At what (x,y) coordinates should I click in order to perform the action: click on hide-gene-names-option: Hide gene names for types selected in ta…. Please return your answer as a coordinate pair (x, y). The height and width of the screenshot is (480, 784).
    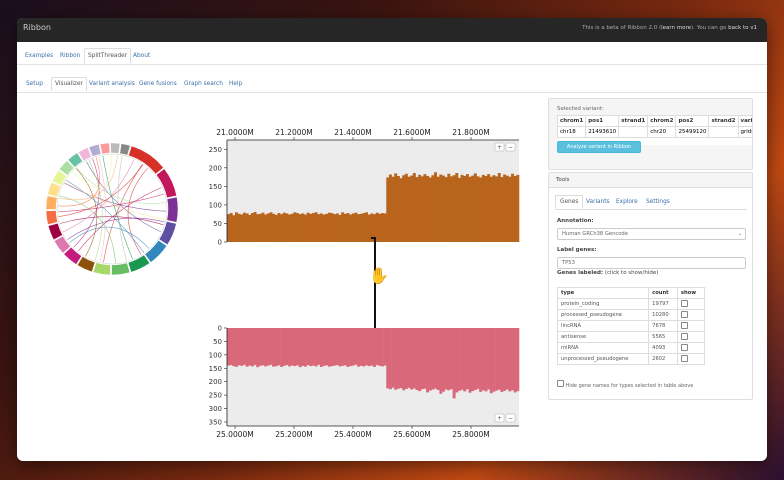
    Looking at the image, I should click on (625, 384).